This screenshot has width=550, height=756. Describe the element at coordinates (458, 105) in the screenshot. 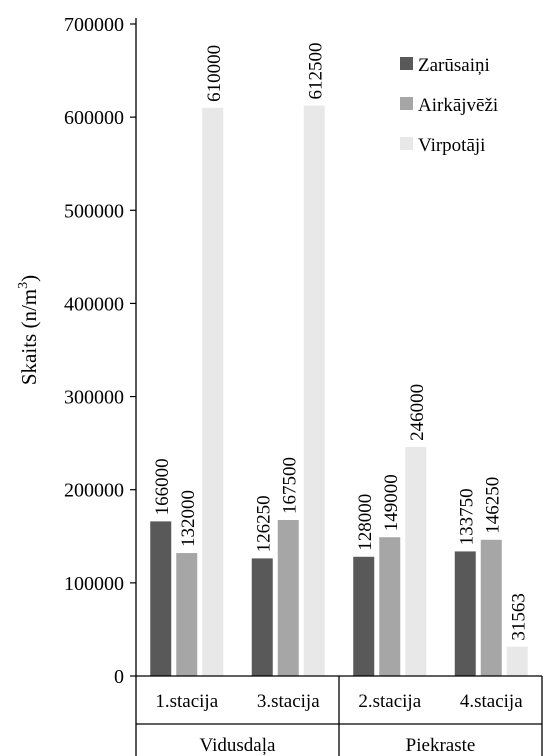

I see `legend-entry: Airkājvēži` at that location.